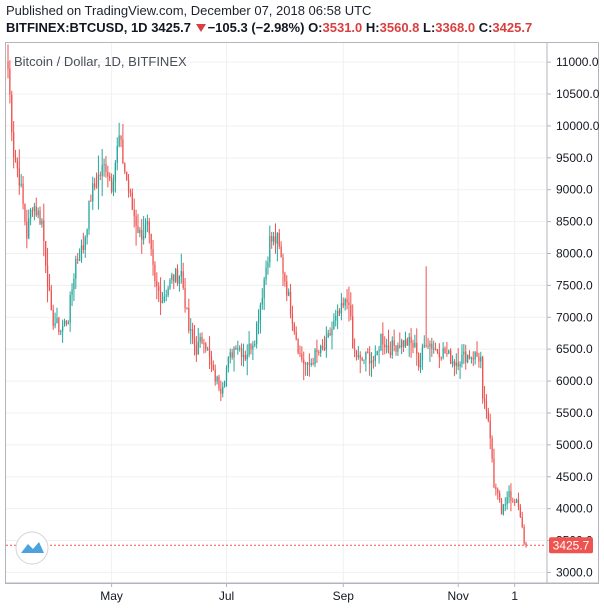  What do you see at coordinates (574, 413) in the screenshot?
I see `price-tick-label: 5500.0` at bounding box center [574, 413].